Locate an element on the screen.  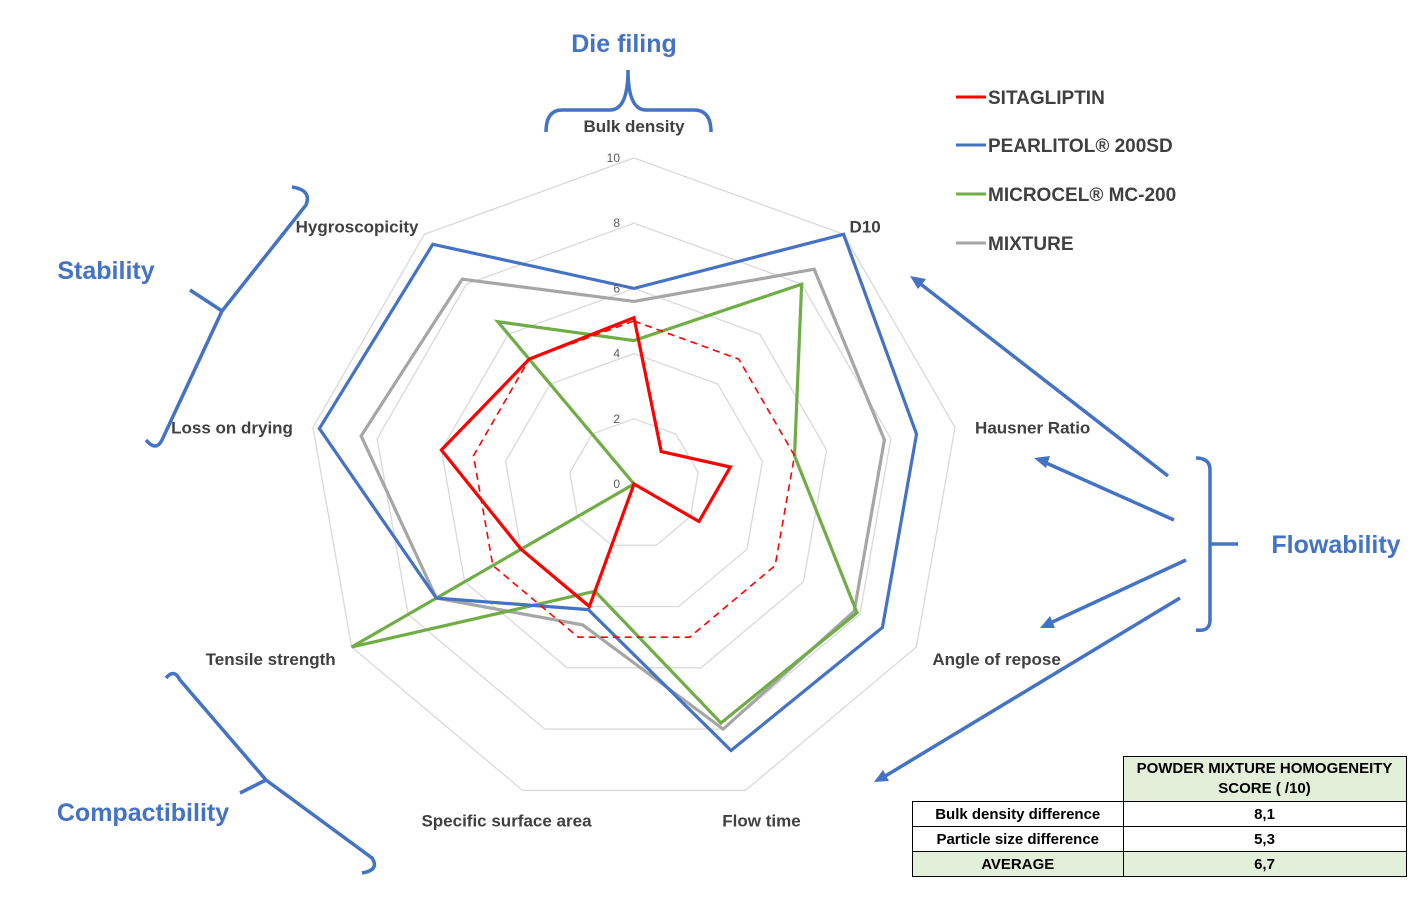
table-row-value: 5,3 is located at coordinates (1264, 839).